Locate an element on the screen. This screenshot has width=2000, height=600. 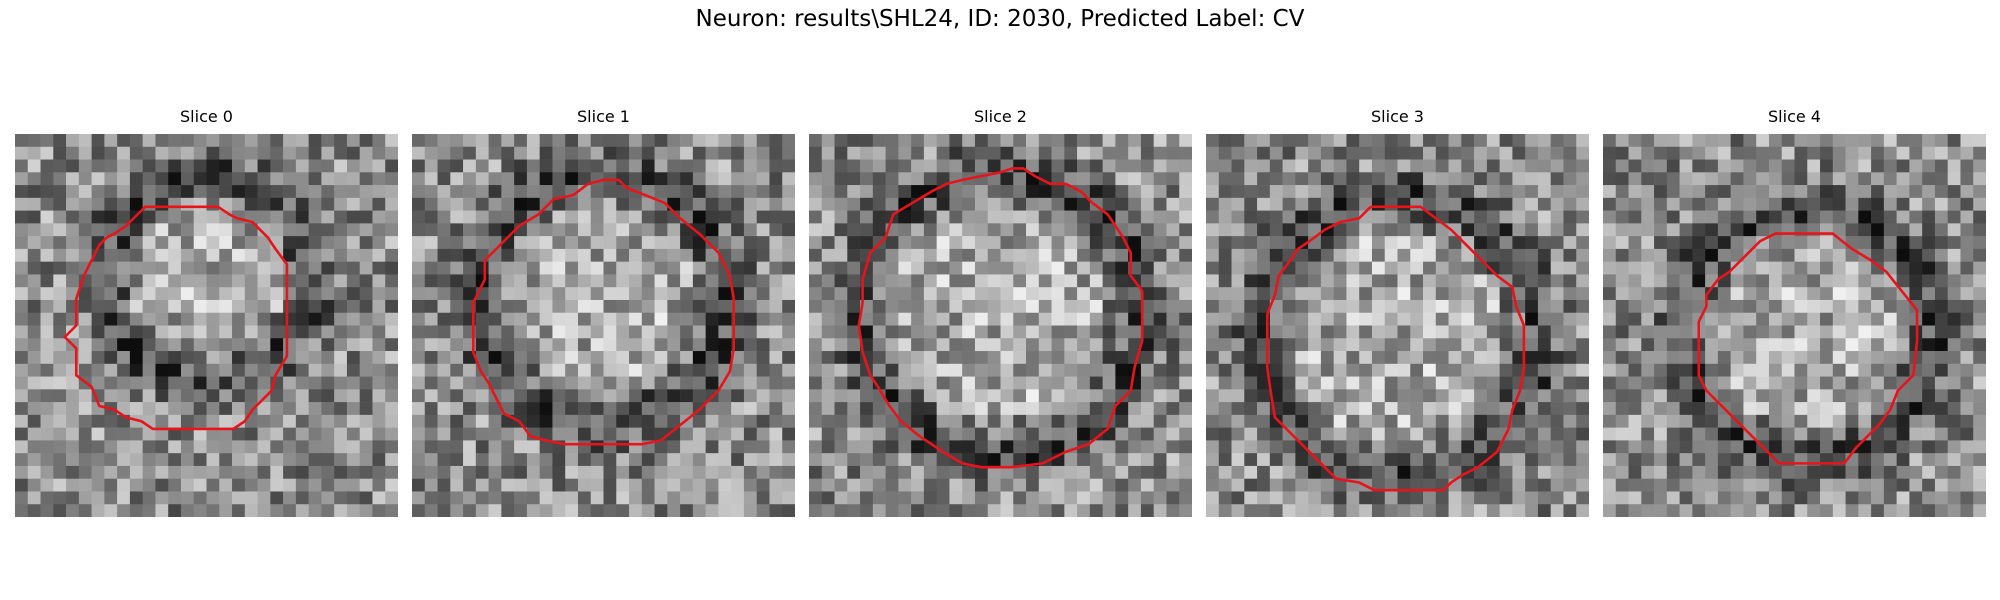
slice-panel-4: Slice 4 is located at coordinates (1794, 325).